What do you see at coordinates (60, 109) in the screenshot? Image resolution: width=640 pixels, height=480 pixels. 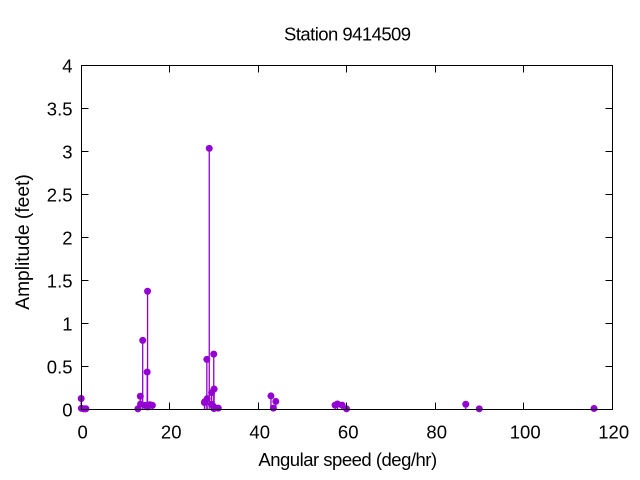 I see `svg-text: 3.5` at bounding box center [60, 109].